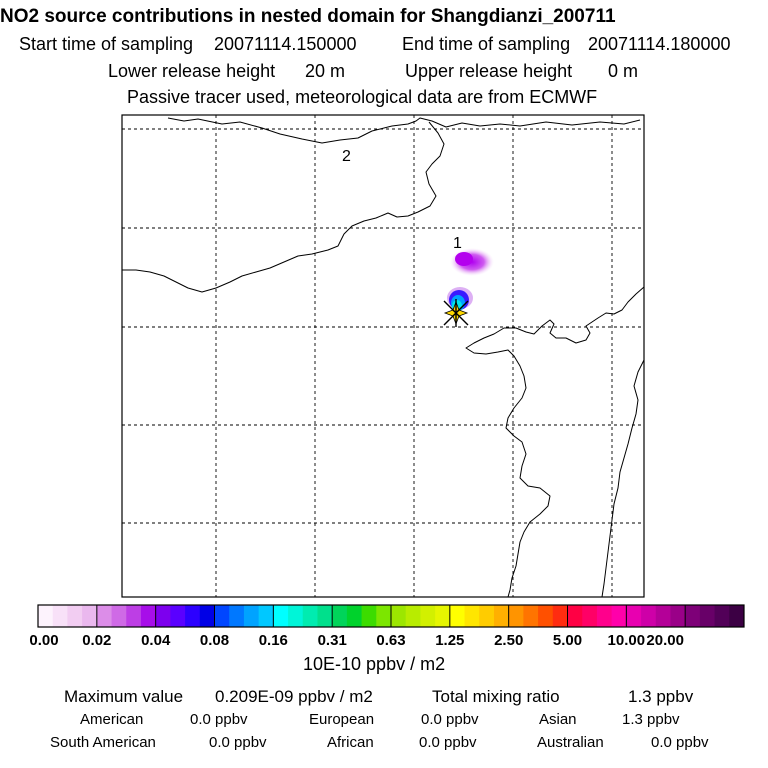  Describe the element at coordinates (486, 44) in the screenshot. I see `end-time-label: End time of sampling` at that location.